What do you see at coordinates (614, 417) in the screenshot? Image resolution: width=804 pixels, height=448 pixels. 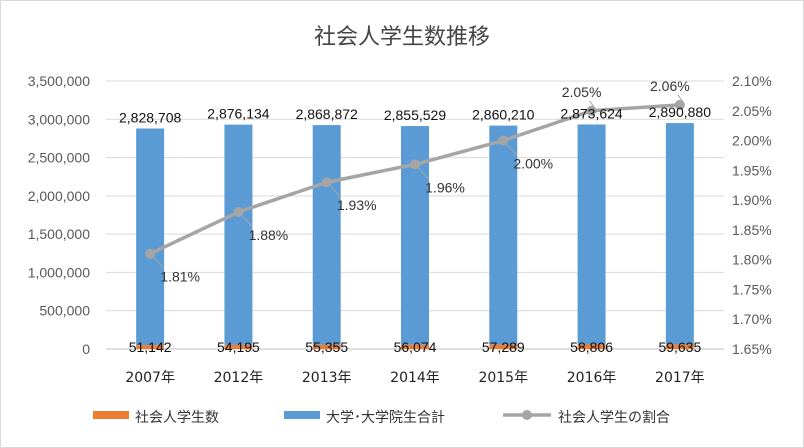 I see `legend-label-ratio: 社会人学生の割合` at bounding box center [614, 417].